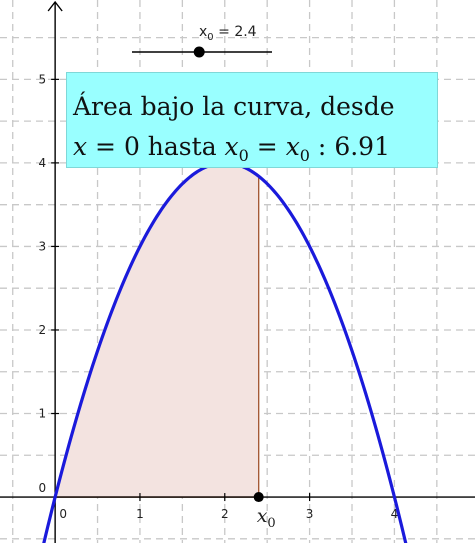 This screenshot has width=475, height=543. Describe the element at coordinates (310, 514) in the screenshot. I see `x-tick-label: 3` at that location.